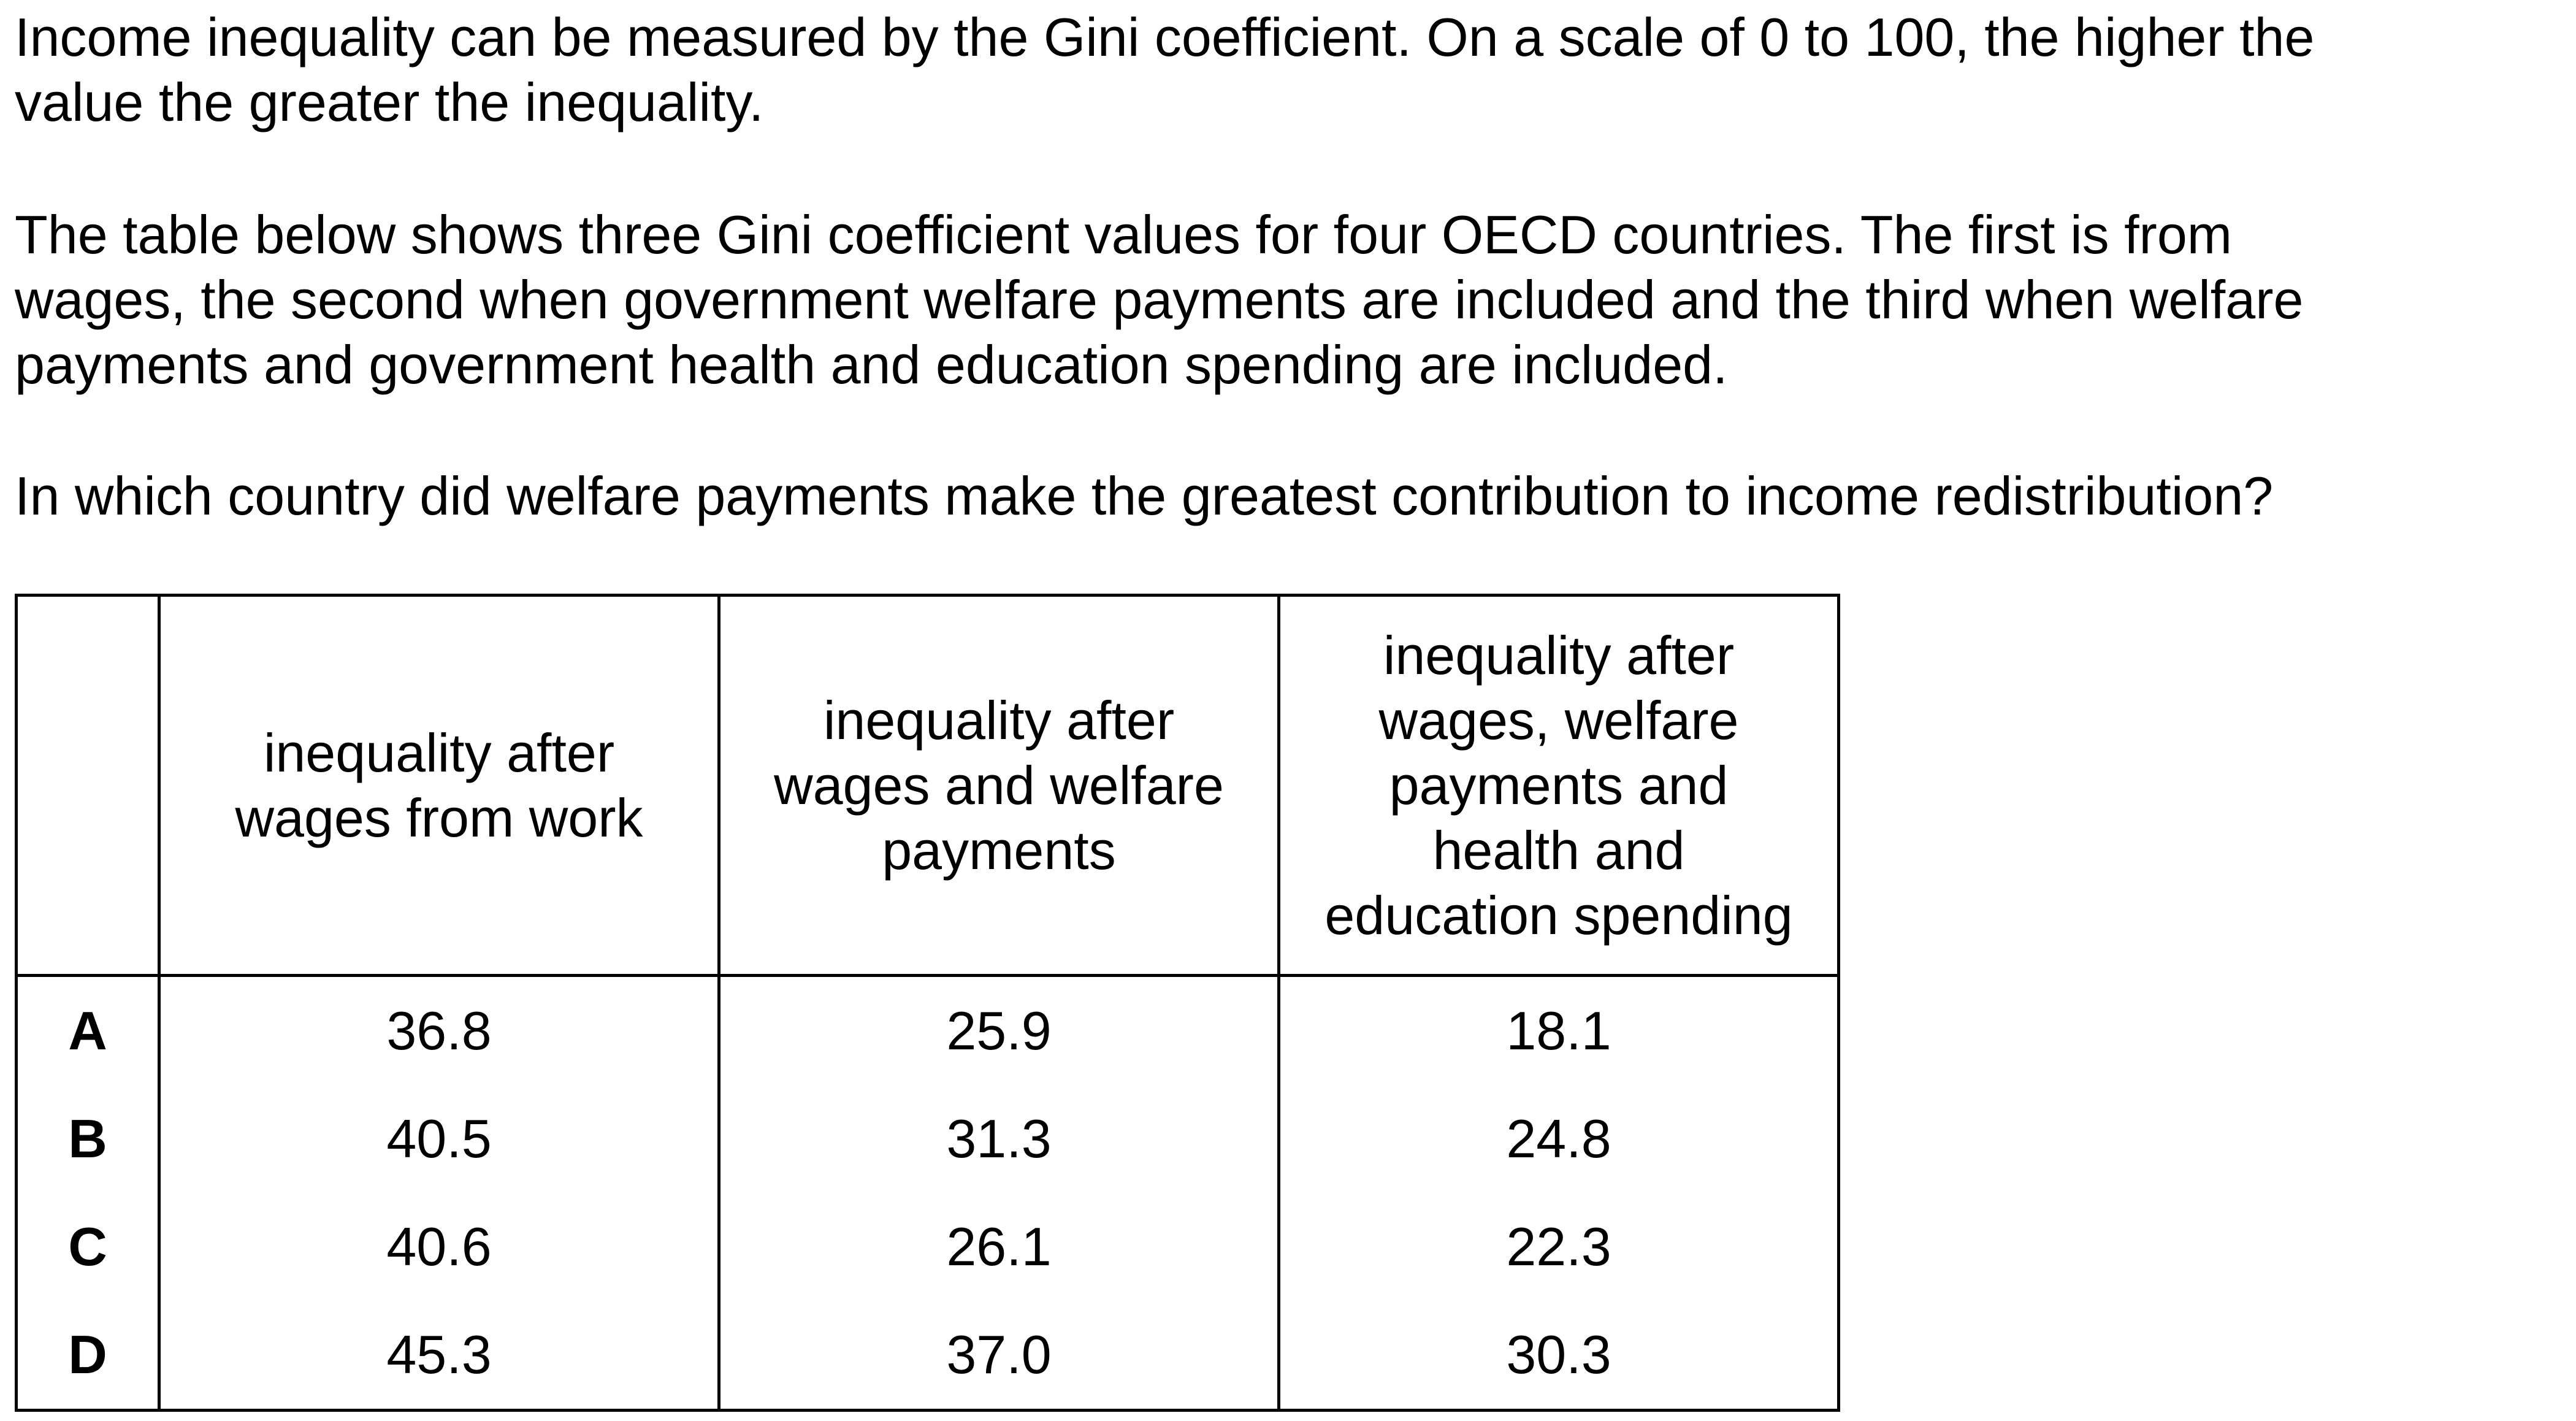 Image resolution: width=2576 pixels, height=1421 pixels. What do you see at coordinates (1558, 1247) in the screenshot?
I see `health-education-value: 22.3` at bounding box center [1558, 1247].